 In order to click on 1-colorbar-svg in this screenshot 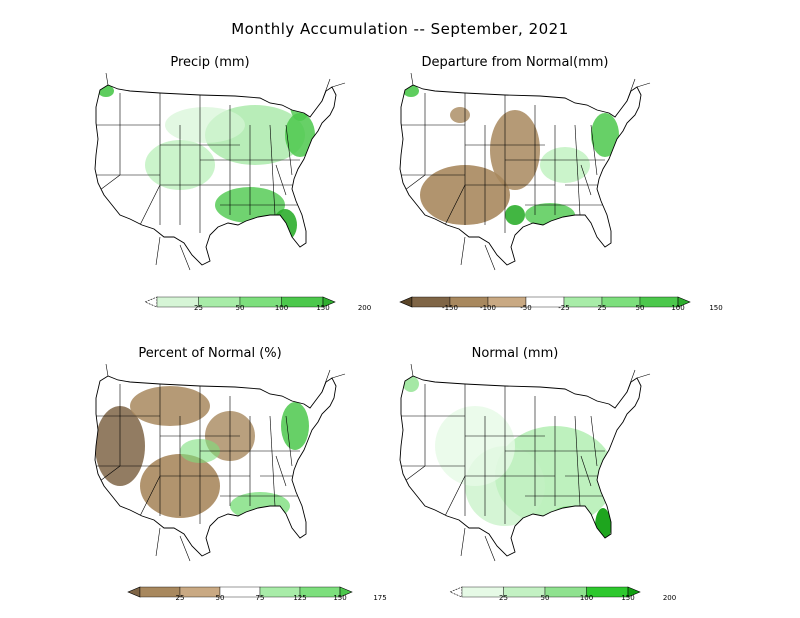, I will do `click(545, 302)`.